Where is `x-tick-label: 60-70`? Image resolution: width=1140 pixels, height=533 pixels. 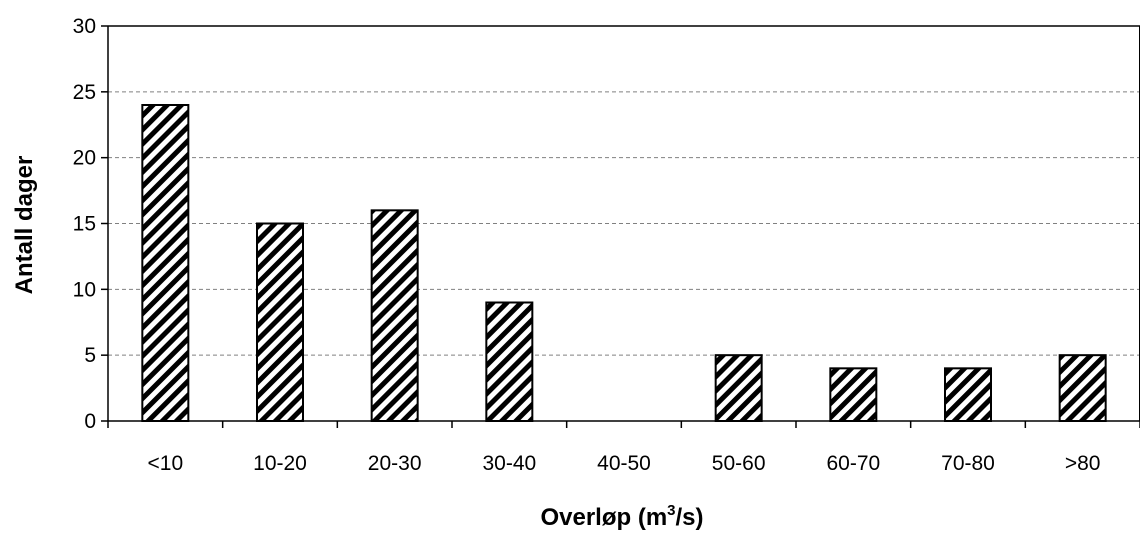
x-tick-label: 60-70 is located at coordinates (853, 463).